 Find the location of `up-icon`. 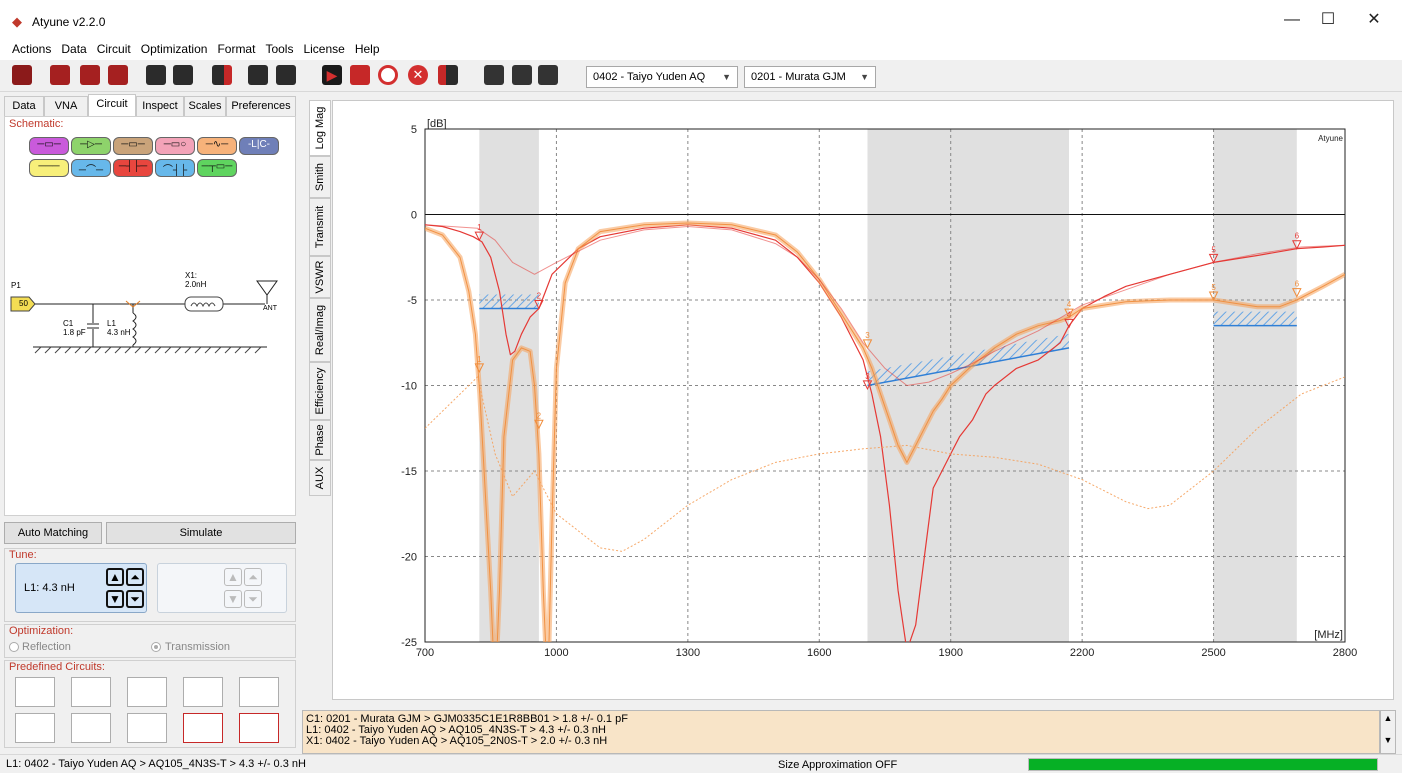

up-icon is located at coordinates (118, 75).